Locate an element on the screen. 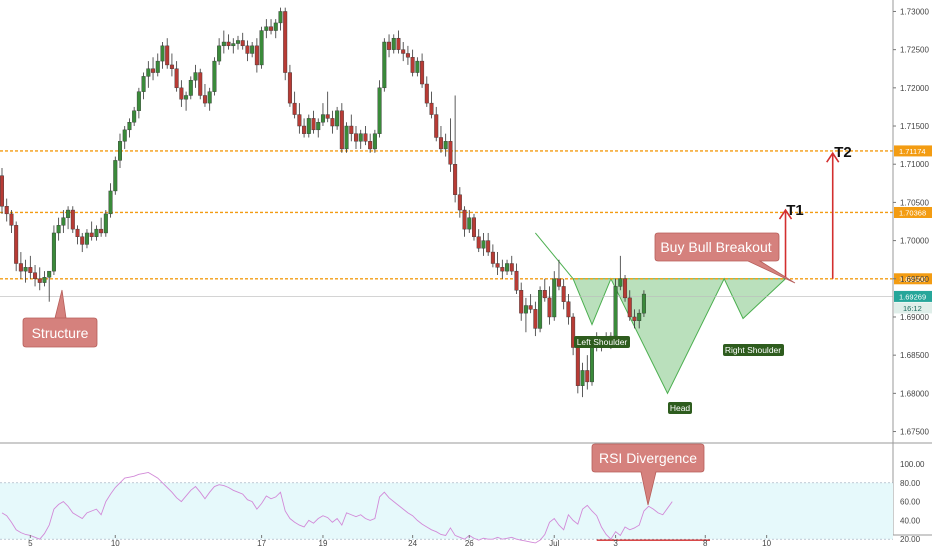 Image resolution: width=932 pixels, height=550 pixels. time-tick-label: 8 is located at coordinates (705, 543).